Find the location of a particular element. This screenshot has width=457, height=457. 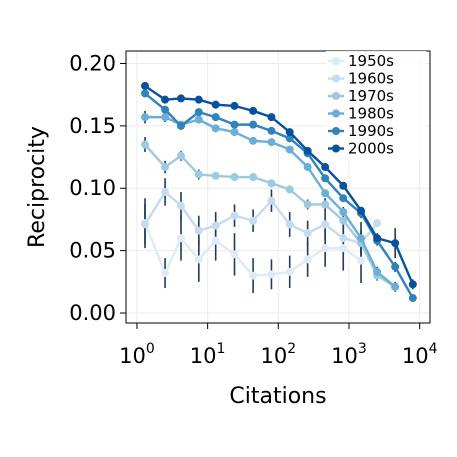

x-tick-exponent: 1 is located at coordinates (221, 349).